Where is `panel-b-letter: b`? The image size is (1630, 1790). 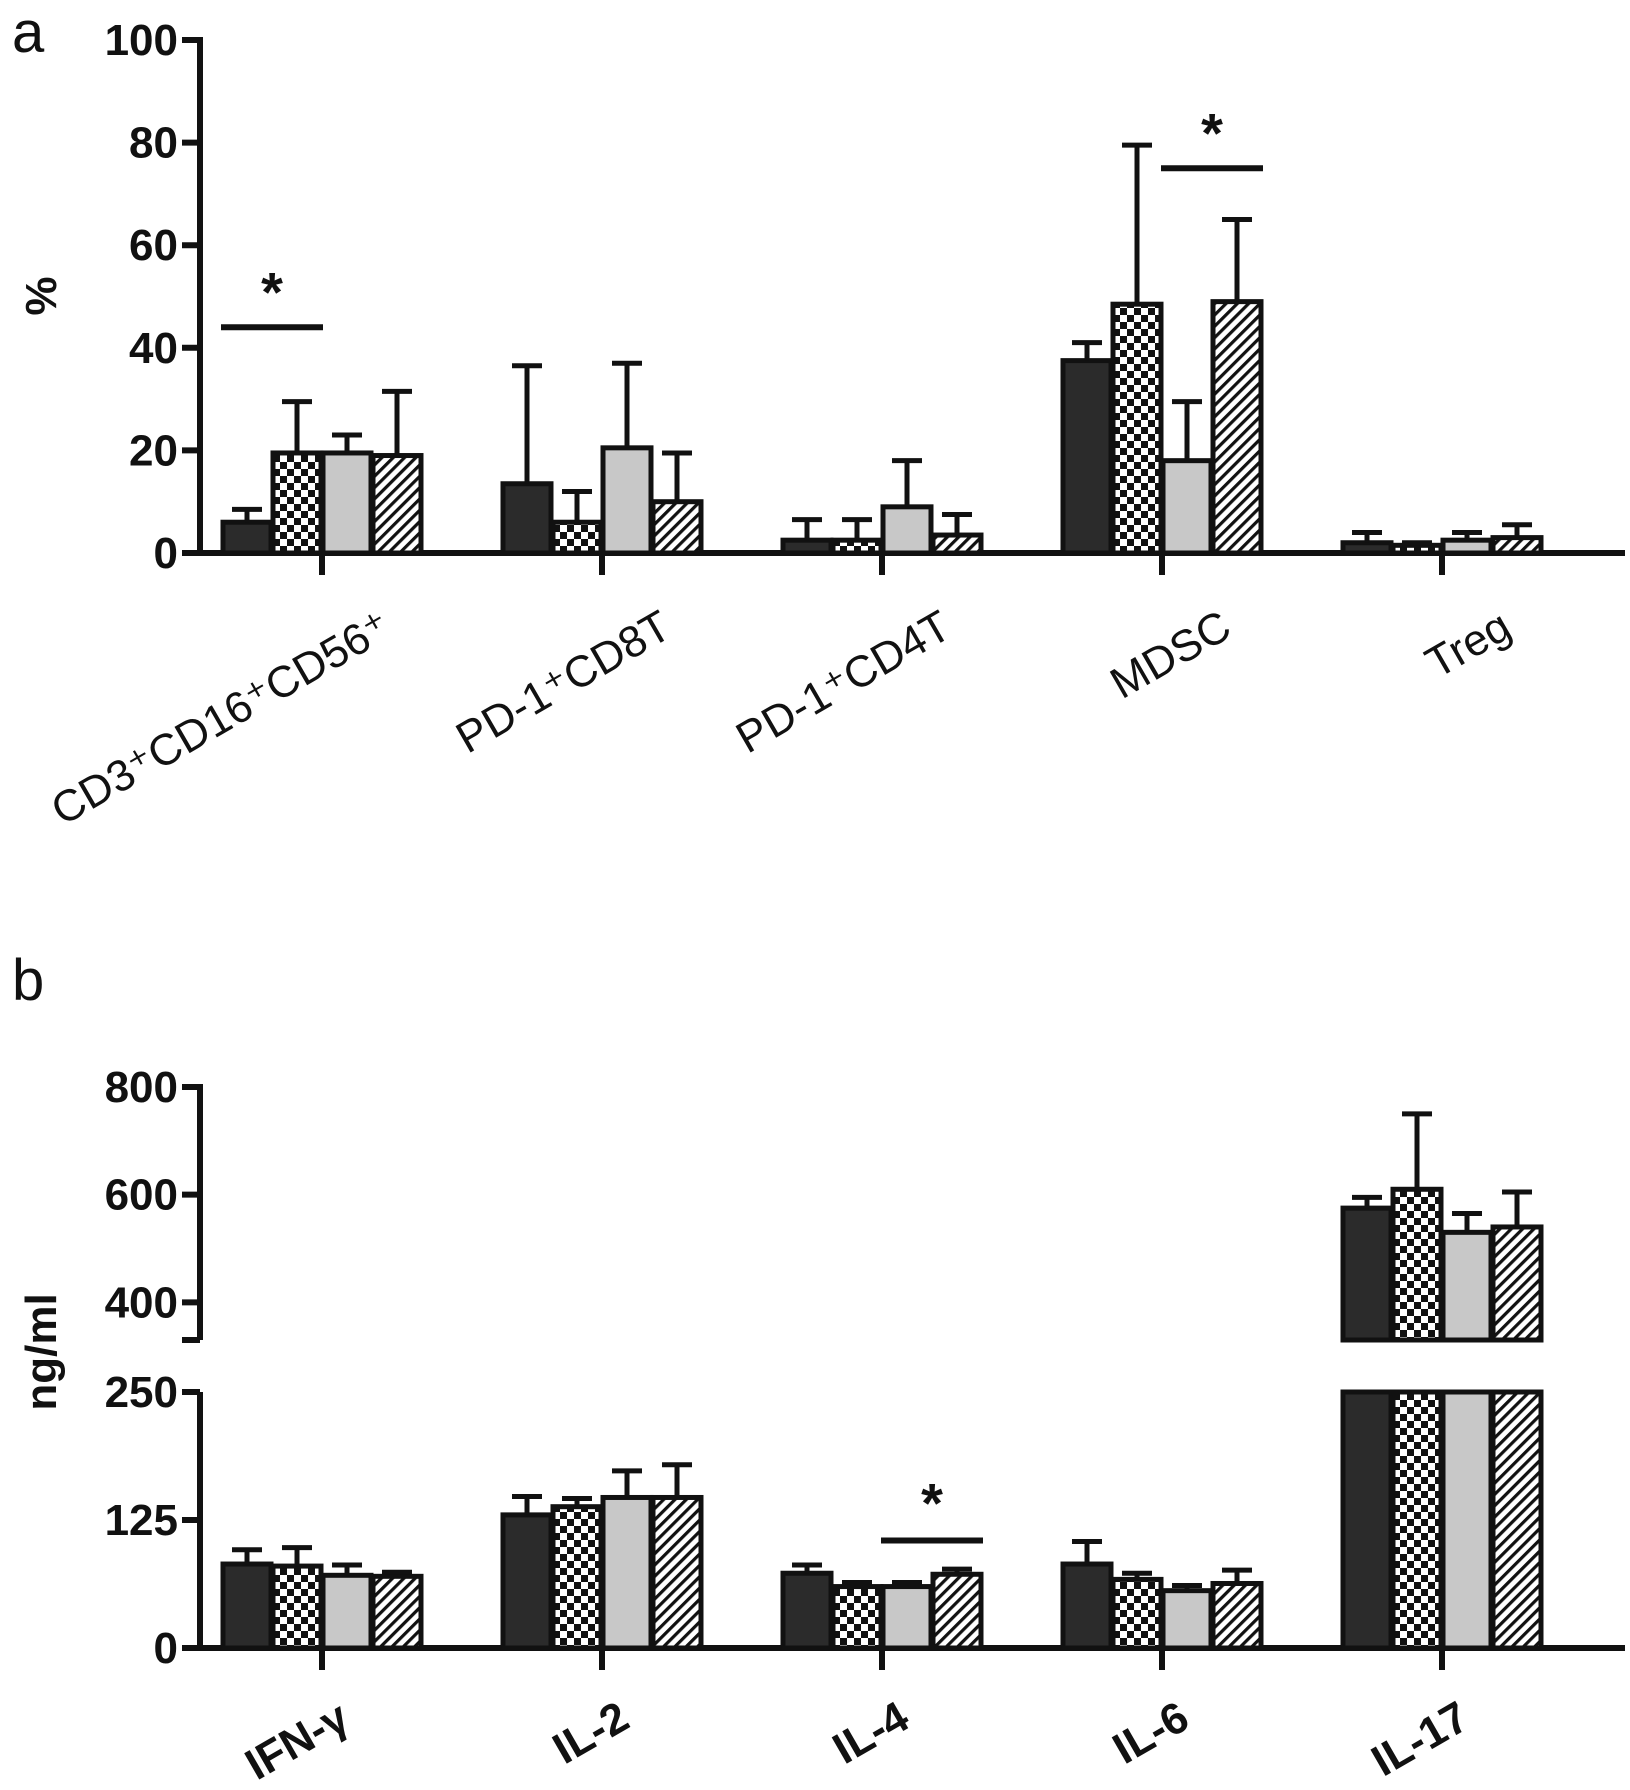 panel-b-letter: b is located at coordinates (28, 980).